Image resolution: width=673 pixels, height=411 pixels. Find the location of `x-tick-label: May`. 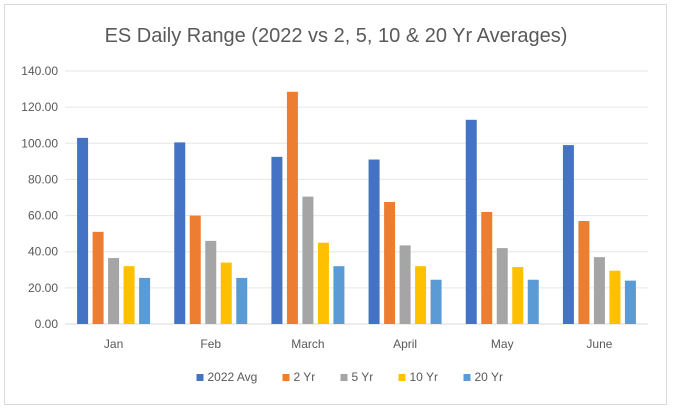

x-tick-label: May is located at coordinates (502, 344).